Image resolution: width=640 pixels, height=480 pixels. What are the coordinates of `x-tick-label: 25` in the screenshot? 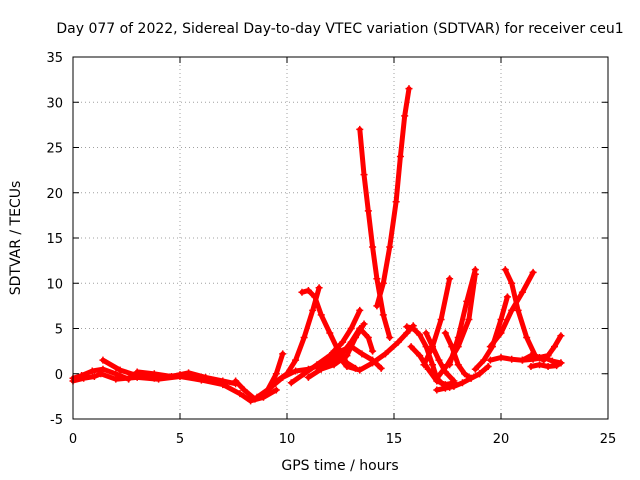 It's located at (608, 439).